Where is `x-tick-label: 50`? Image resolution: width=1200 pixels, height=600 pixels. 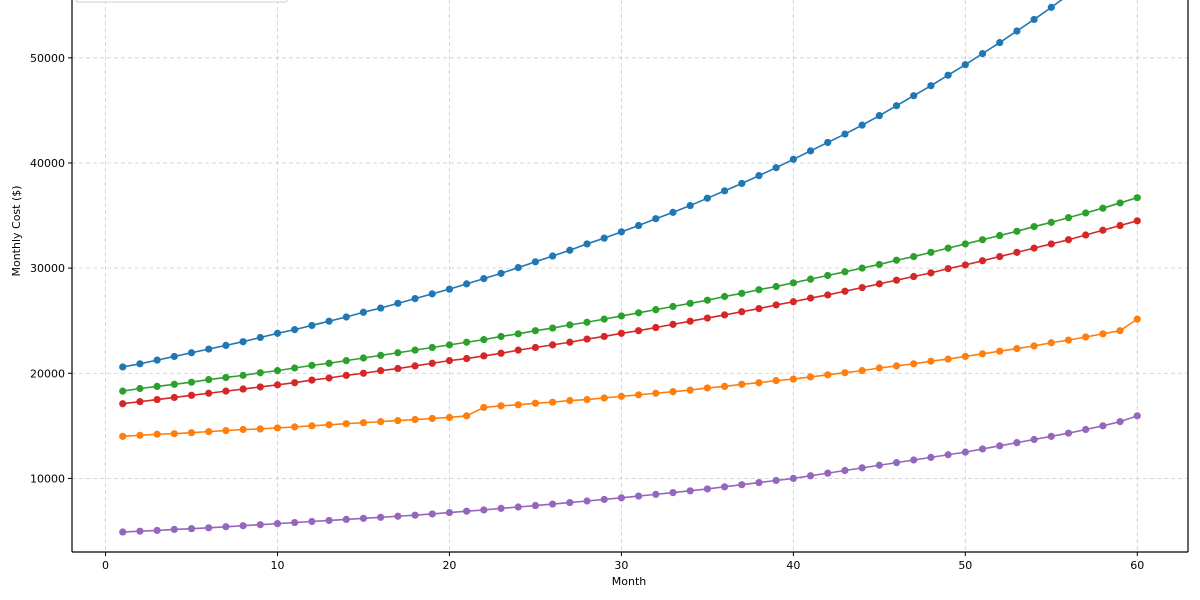
x-tick-label: 50 is located at coordinates (965, 565).